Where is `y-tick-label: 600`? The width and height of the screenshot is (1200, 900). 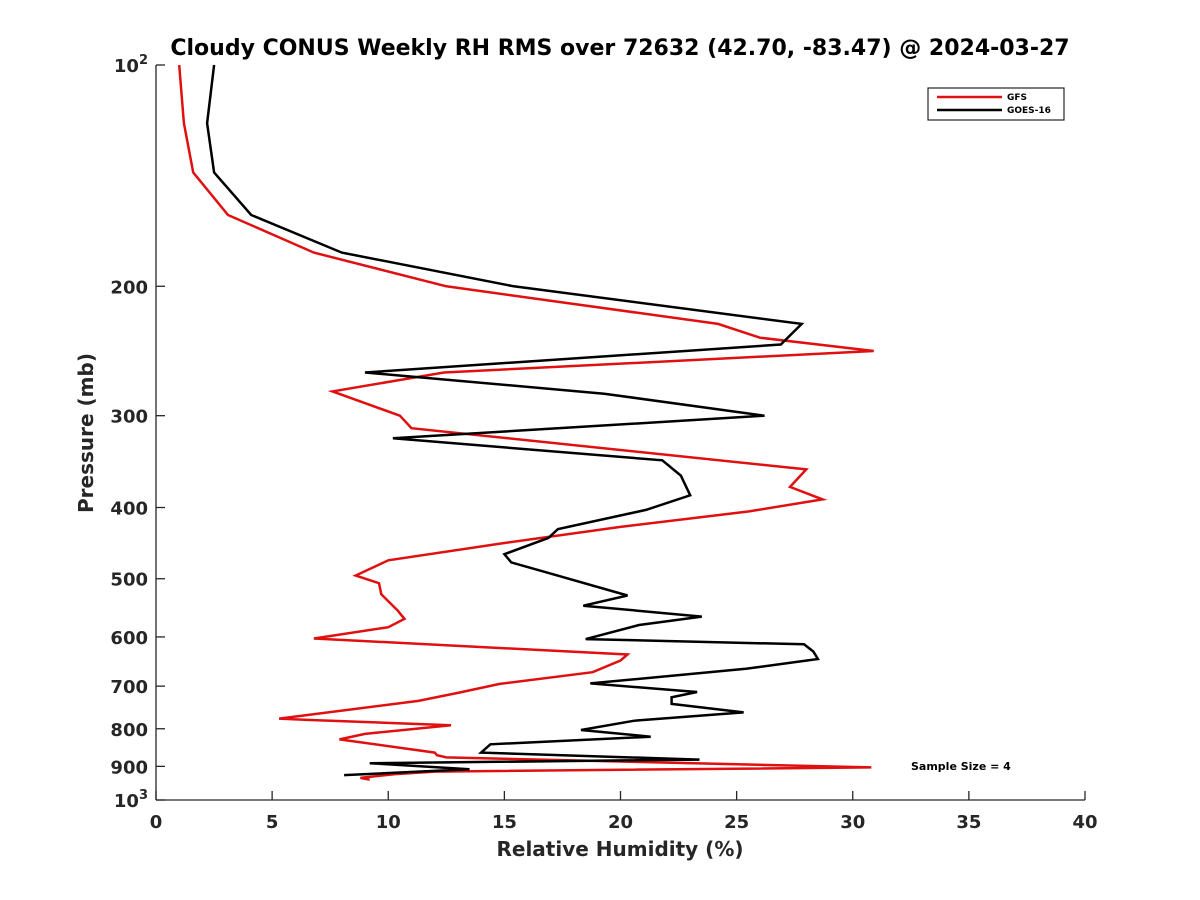
y-tick-label: 600 is located at coordinates (129, 638).